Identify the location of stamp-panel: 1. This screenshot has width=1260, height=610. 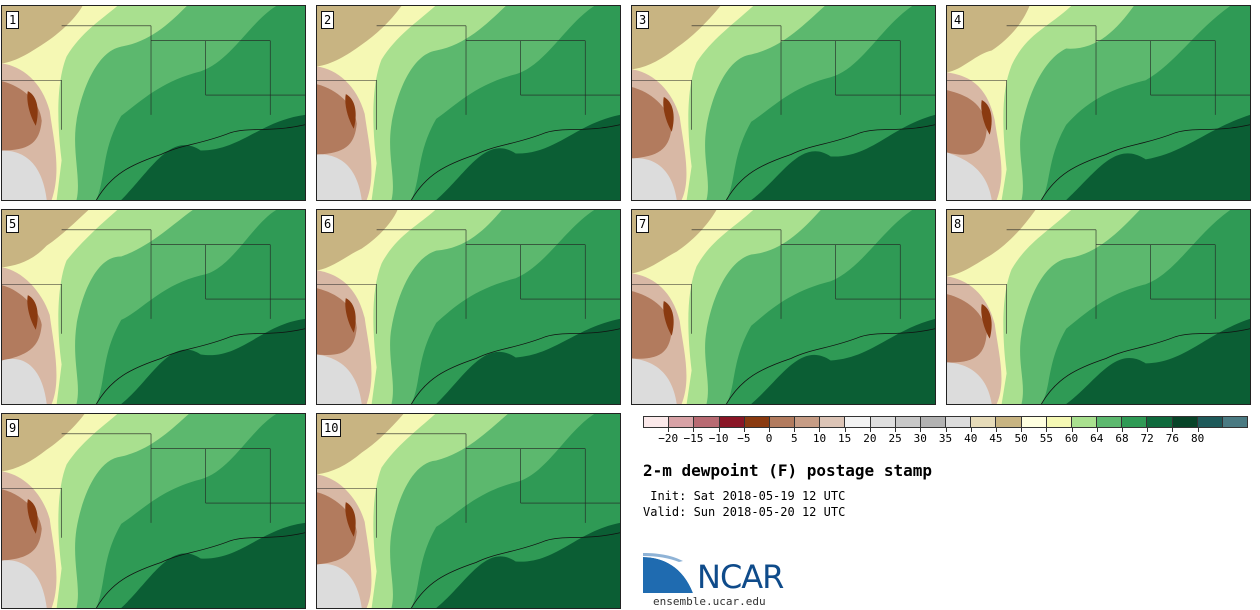
(153, 103).